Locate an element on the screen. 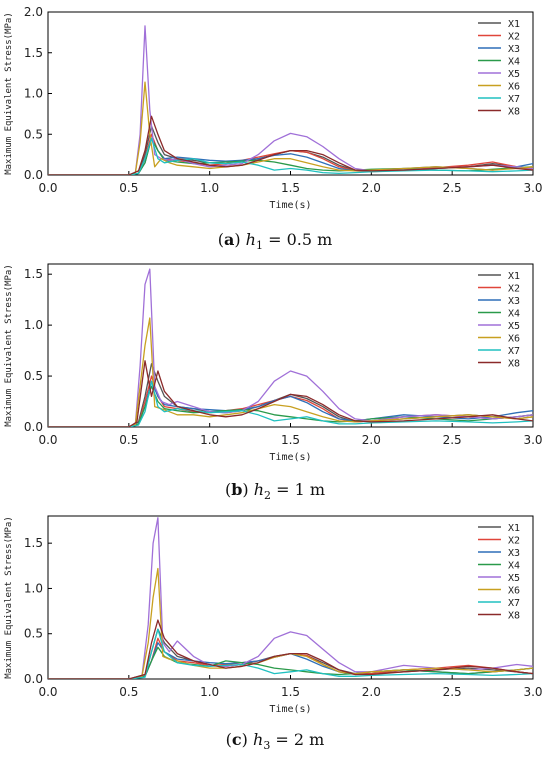 Image resolution: width=550 pixels, height=757 pixels. panel-caption: (a) h1 = 0.5 m is located at coordinates (275, 241).